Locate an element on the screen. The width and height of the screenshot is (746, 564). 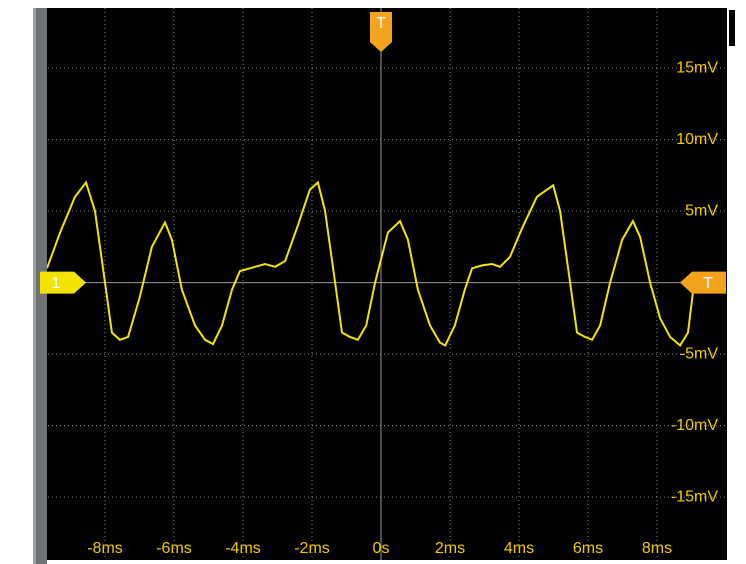
channel-label: 1 is located at coordinates (56, 283).